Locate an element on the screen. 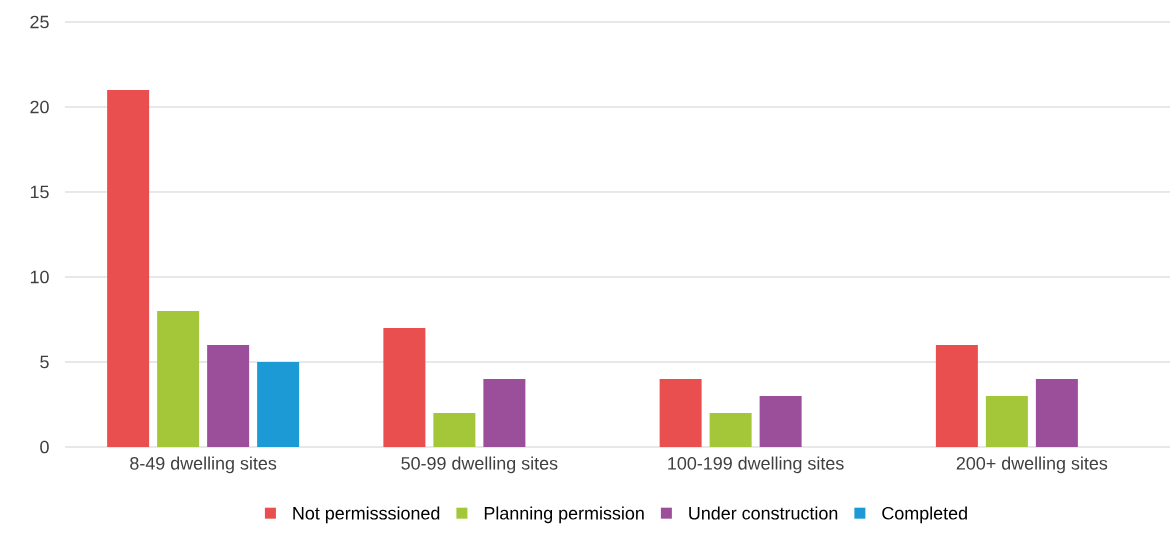 The width and height of the screenshot is (1175, 547). x-tick-label: 200+ dwelling sites is located at coordinates (1032, 465).